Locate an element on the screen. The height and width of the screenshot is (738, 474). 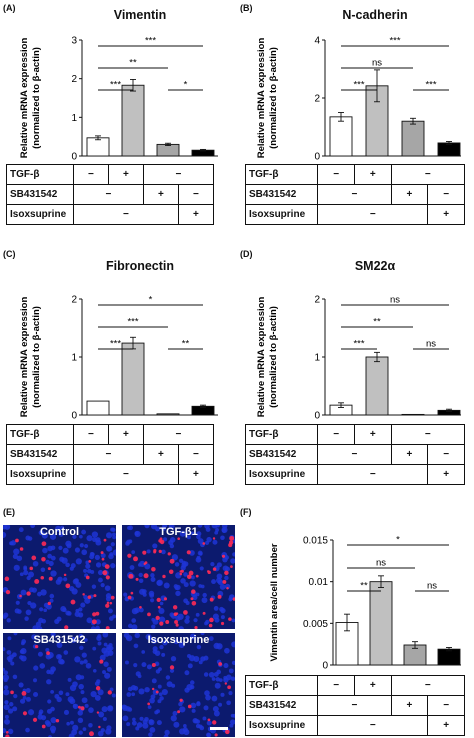
y-axis-label: Relative mRNA expression is located at coordinates (261, 98).